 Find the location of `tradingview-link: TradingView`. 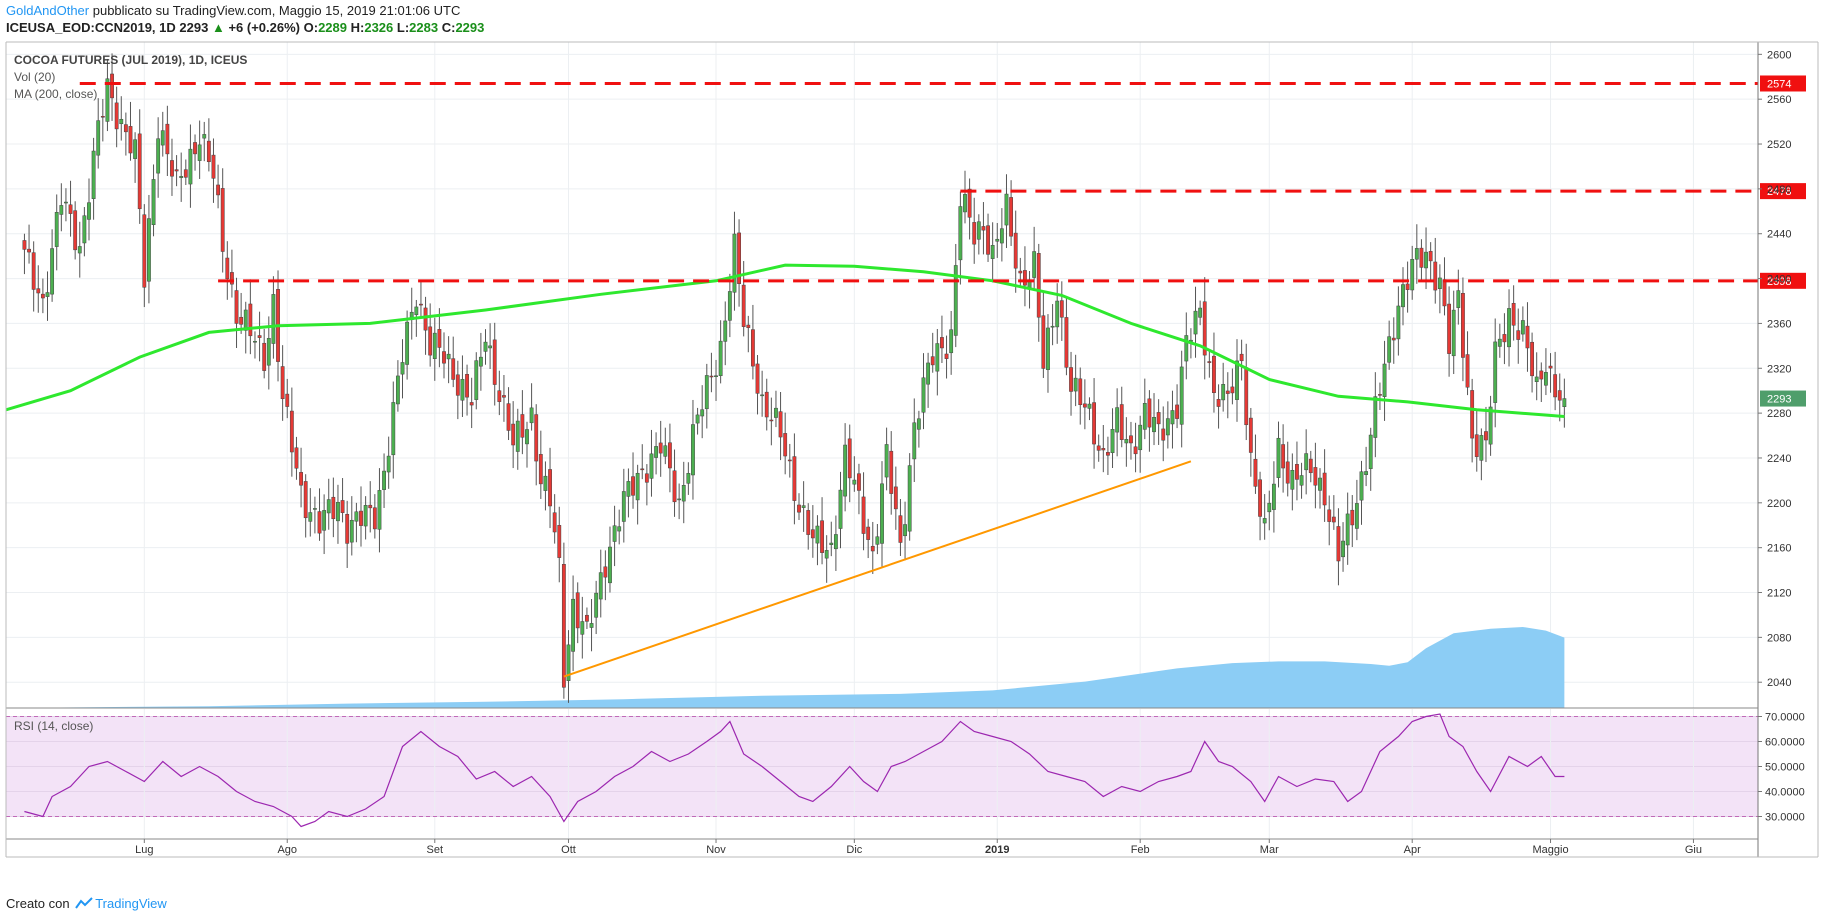

tradingview-link: TradingView is located at coordinates (131, 903).